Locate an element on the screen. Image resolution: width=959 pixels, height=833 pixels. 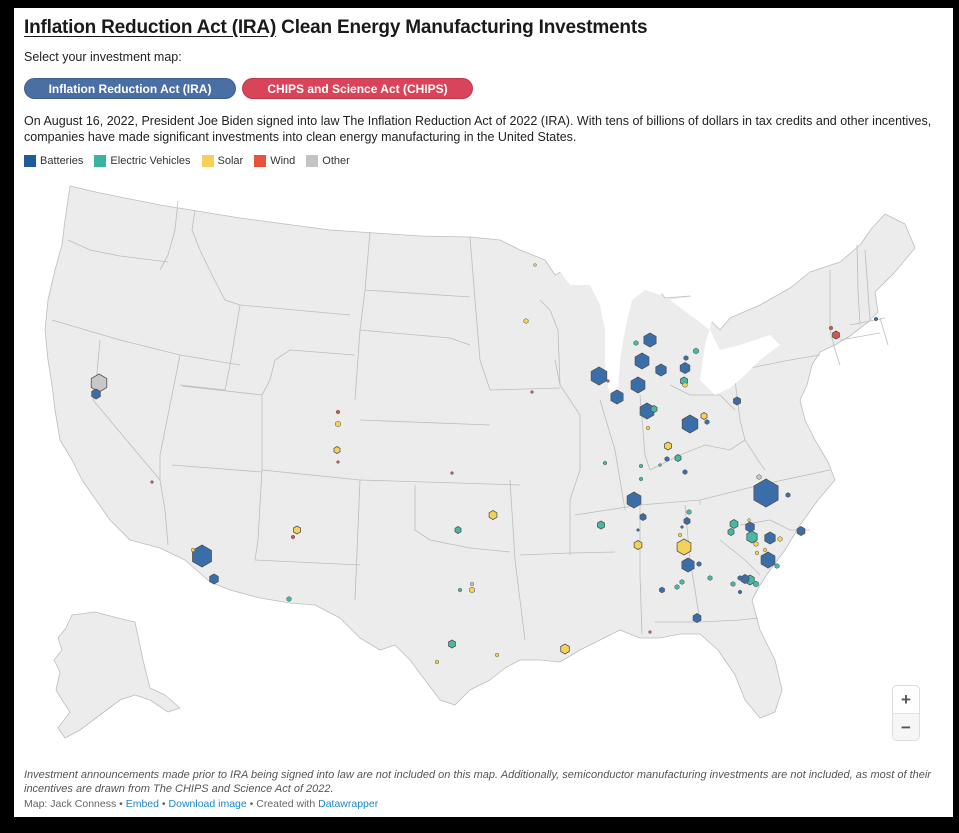
ira-map-button: Inflation Reduction Act (IRA) is located at coordinates (130, 88).